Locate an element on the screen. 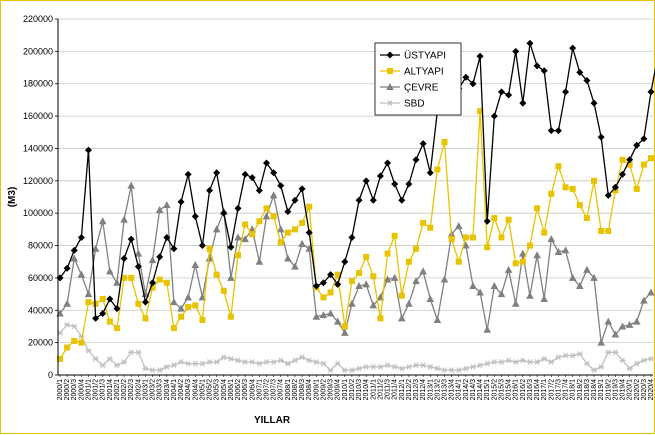 This screenshot has width=655, height=435. x-tick-label: 2014/2 is located at coordinates (466, 390).